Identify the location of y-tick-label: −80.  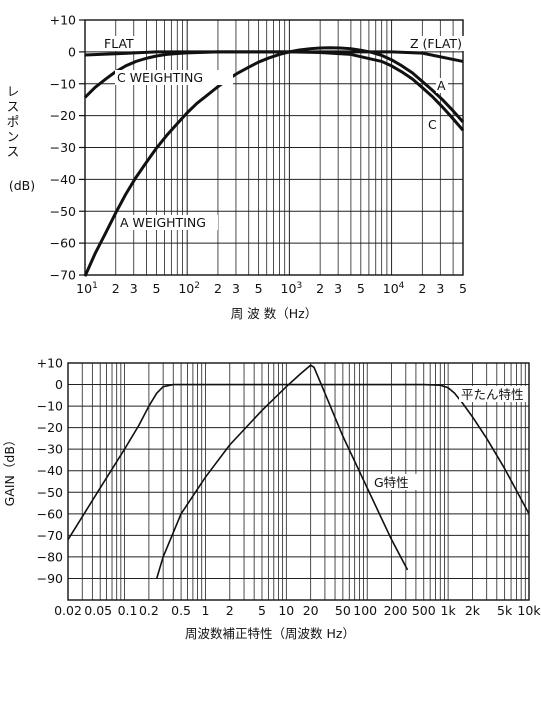
(50, 556).